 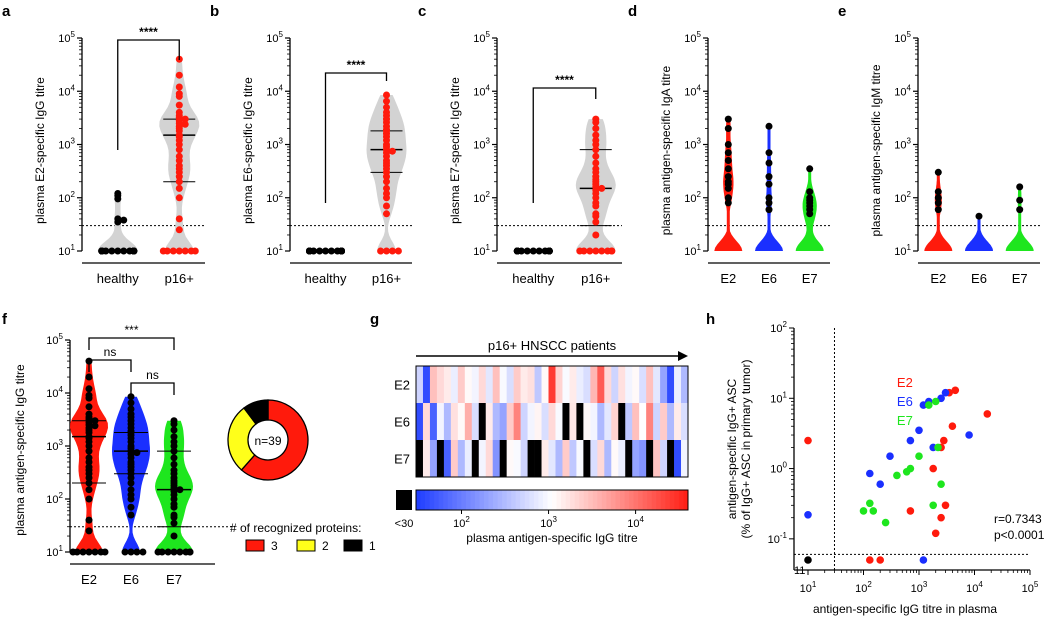 What do you see at coordinates (1019, 535) in the screenshot?
I see `annotation-p-h: p<0.0001` at bounding box center [1019, 535].